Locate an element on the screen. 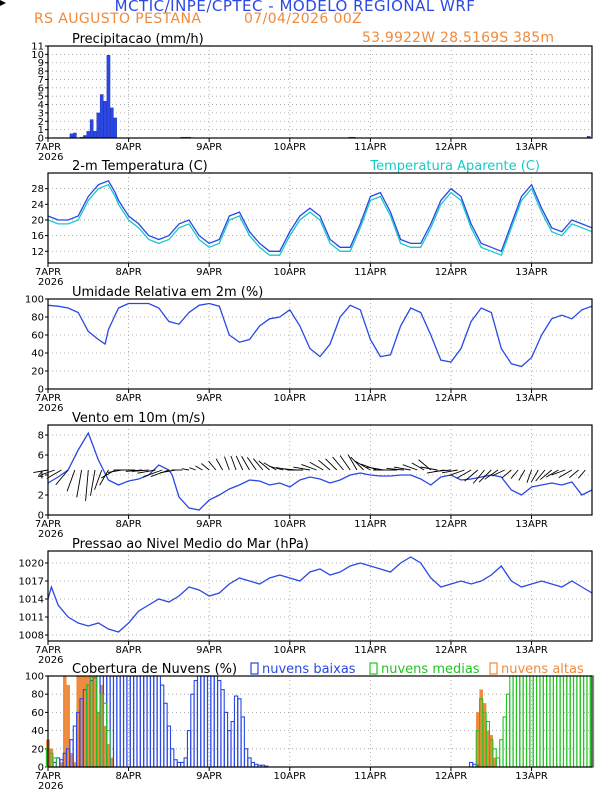  legend-swatch is located at coordinates (373, 668).